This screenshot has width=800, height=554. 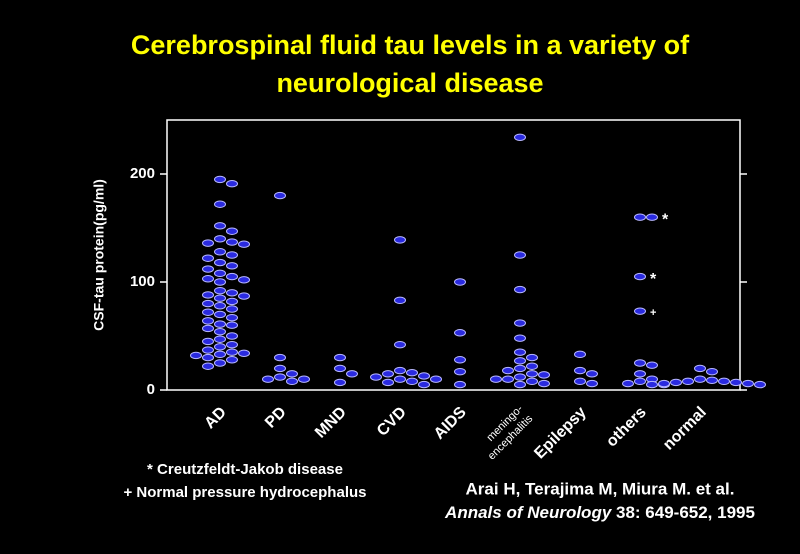 I want to click on point-annotation: +, so click(x=653, y=313).